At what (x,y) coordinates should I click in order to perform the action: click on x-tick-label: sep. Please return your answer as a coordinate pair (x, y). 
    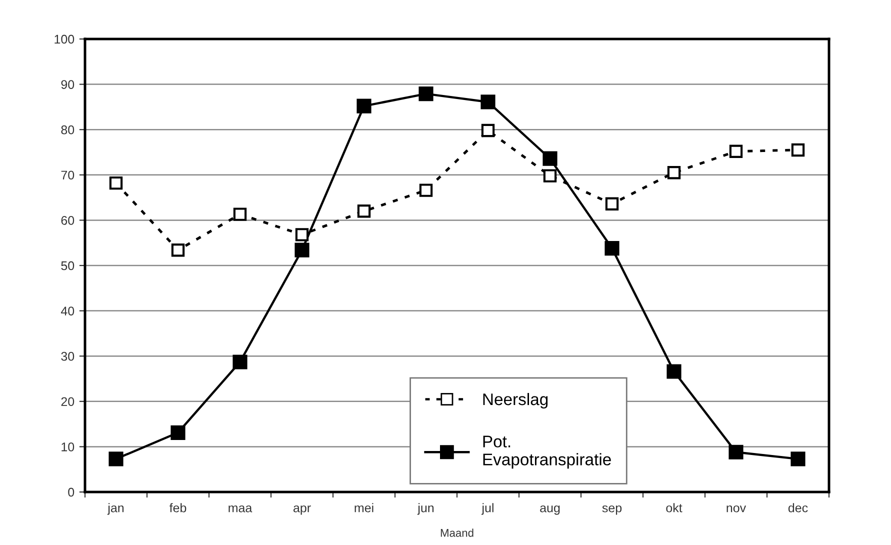
    Looking at the image, I should click on (612, 510).